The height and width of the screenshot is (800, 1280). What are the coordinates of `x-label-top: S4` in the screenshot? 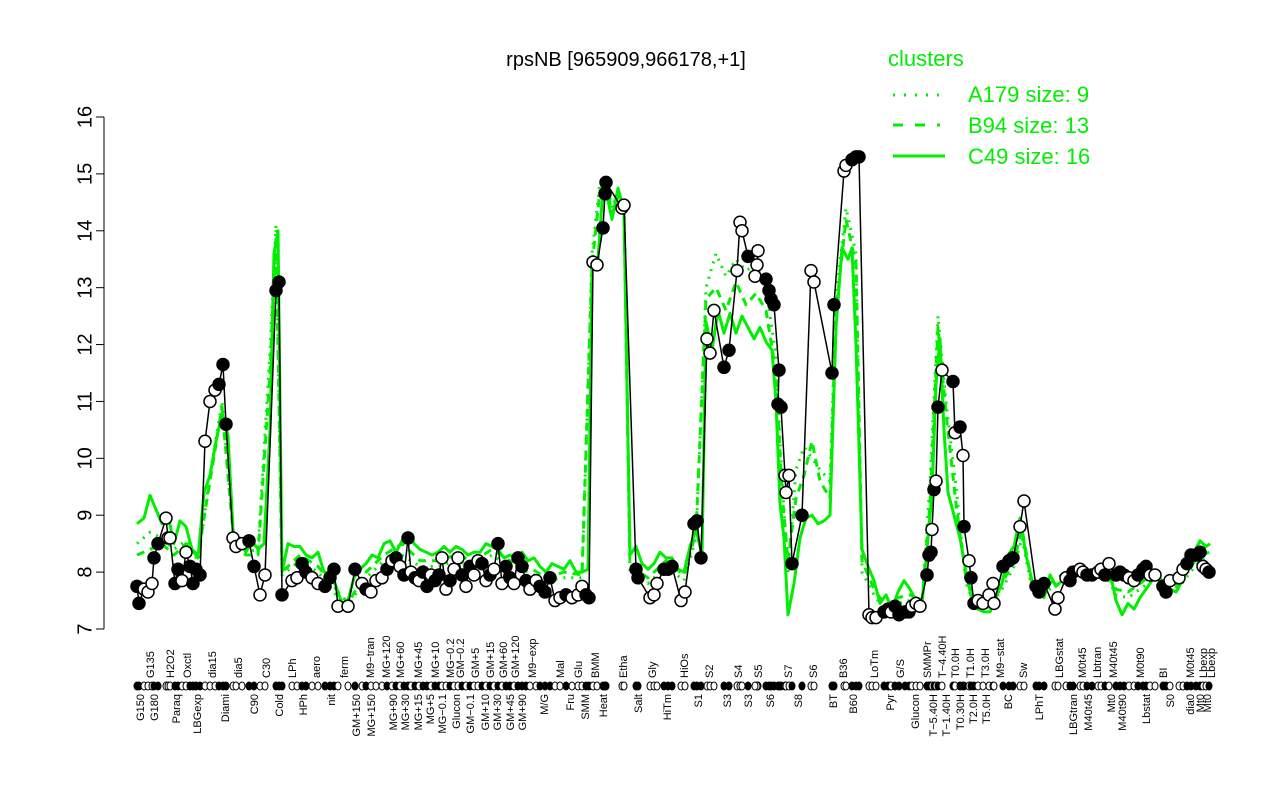 It's located at (739, 671).